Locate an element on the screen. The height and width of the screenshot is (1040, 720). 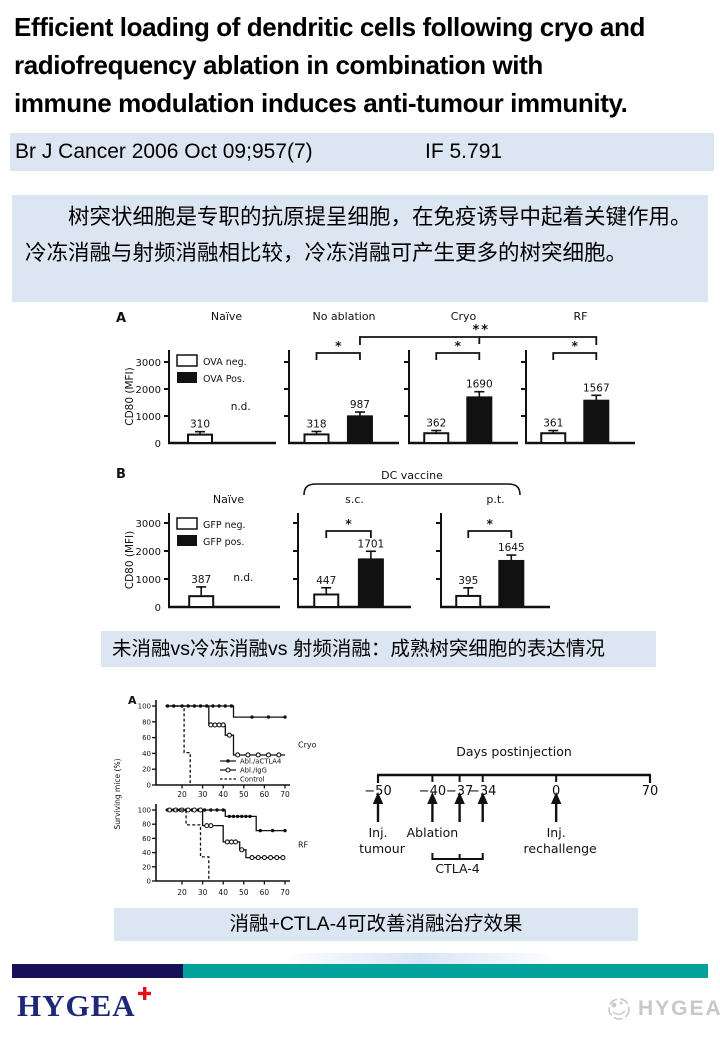
svg-text: OVA neg. is located at coordinates (225, 362).